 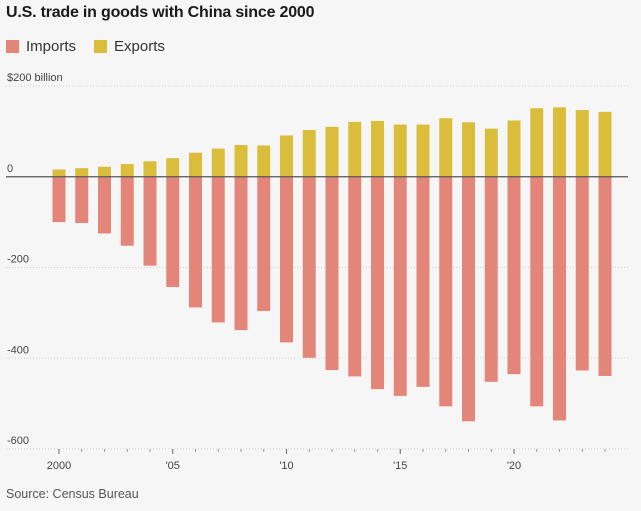 What do you see at coordinates (514, 466) in the screenshot?
I see `x-tick-label: '20` at bounding box center [514, 466].